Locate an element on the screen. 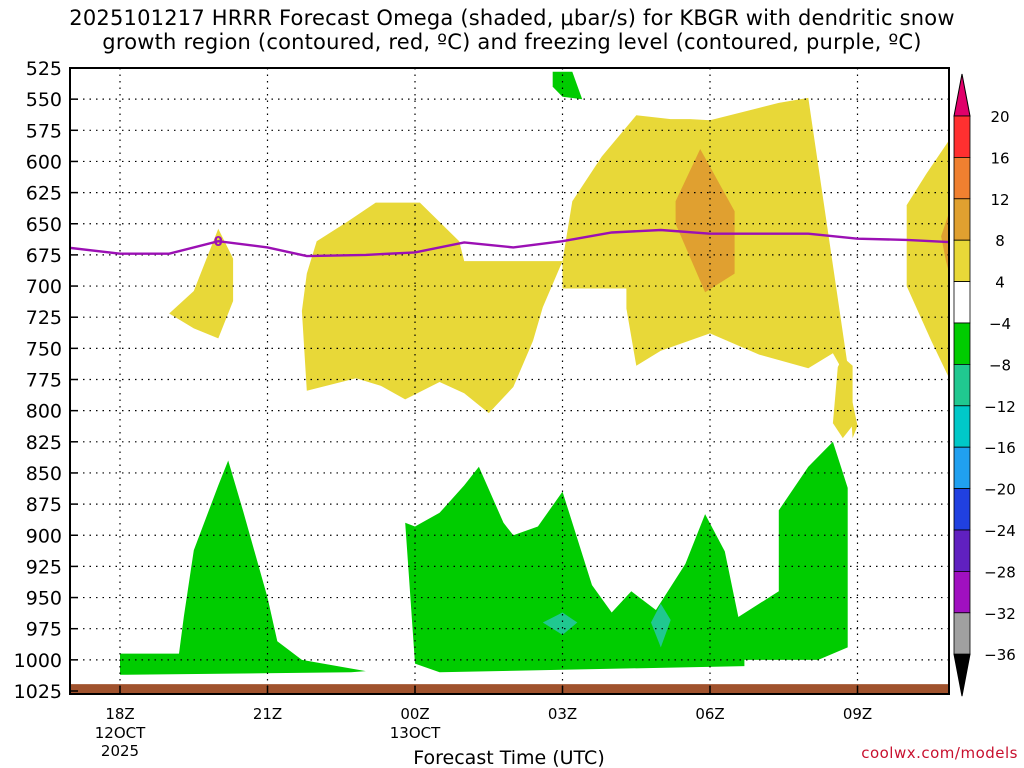  colorbar-label-7: −12 is located at coordinates (1000, 407).